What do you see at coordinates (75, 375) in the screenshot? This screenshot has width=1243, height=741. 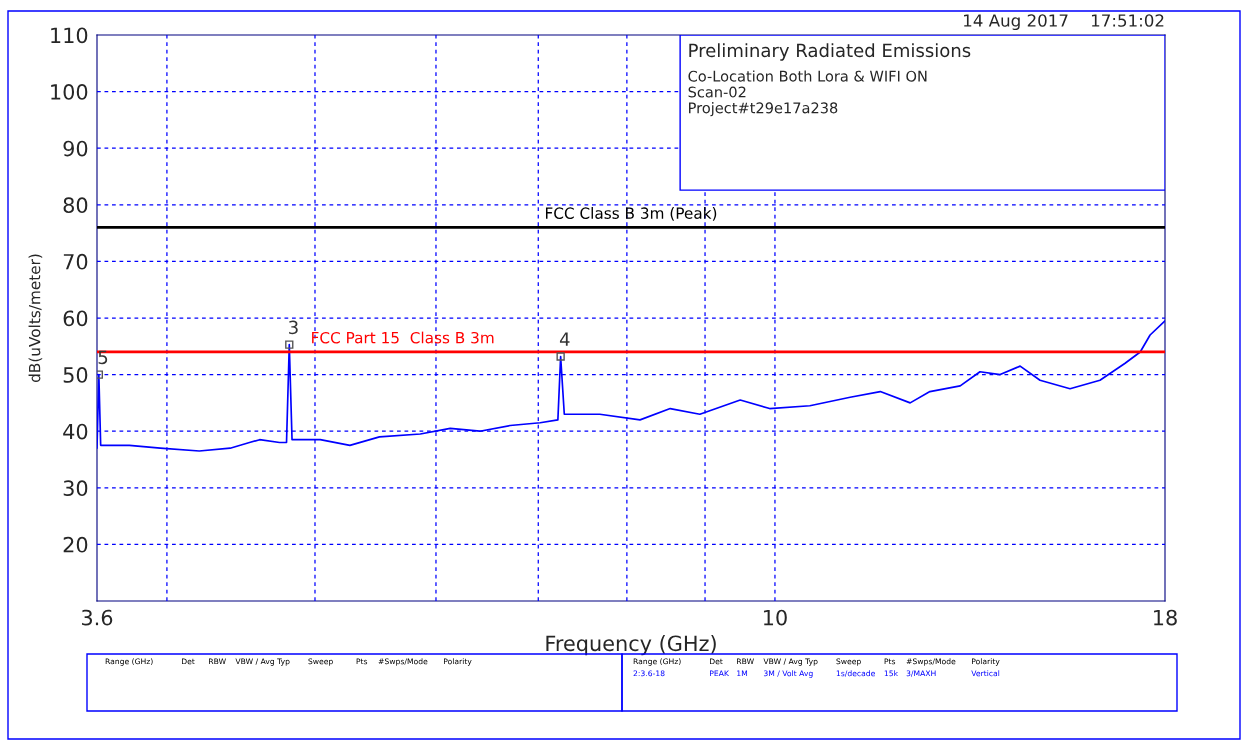 I see `y-tick-label: 50` at bounding box center [75, 375].